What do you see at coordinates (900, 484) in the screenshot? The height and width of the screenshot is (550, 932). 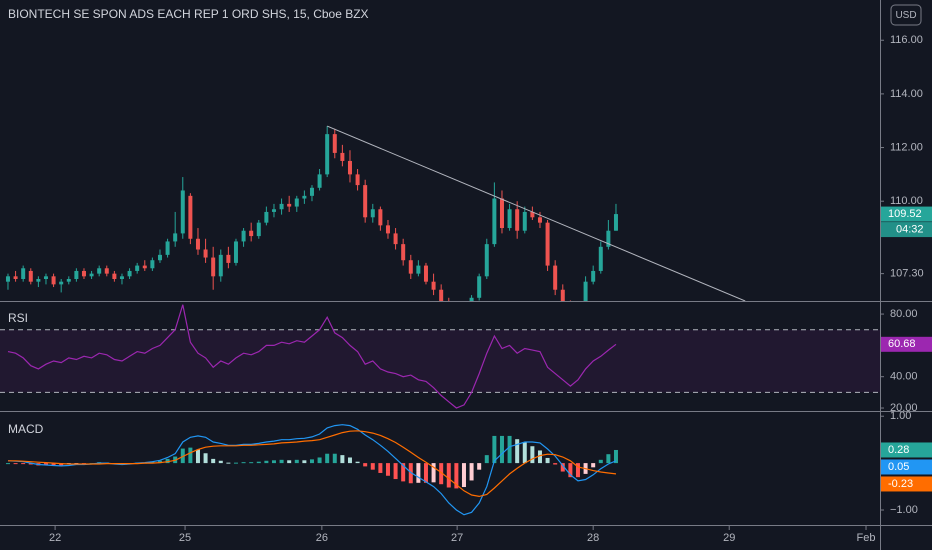 I see `value-tag-label: -0.23` at bounding box center [900, 484].